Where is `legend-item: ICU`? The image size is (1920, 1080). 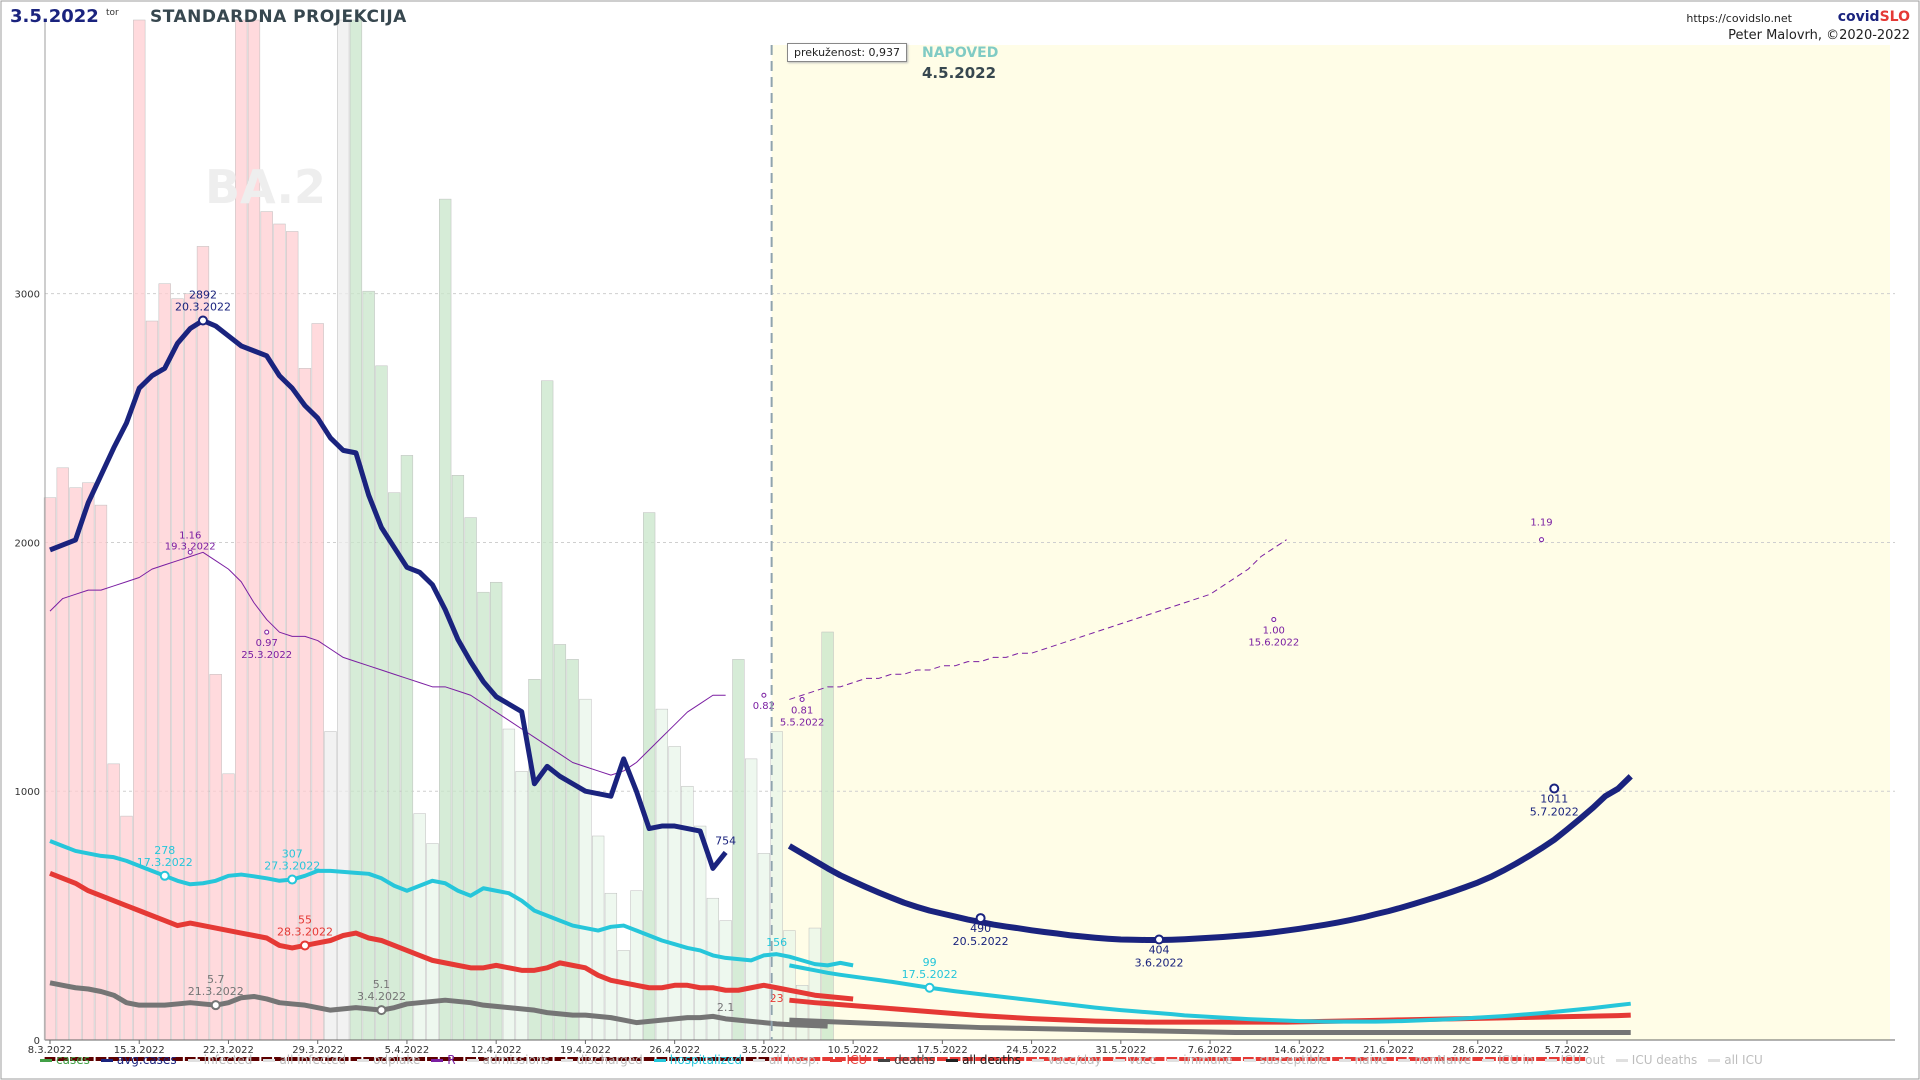 legend-item: ICU is located at coordinates (848, 1060).